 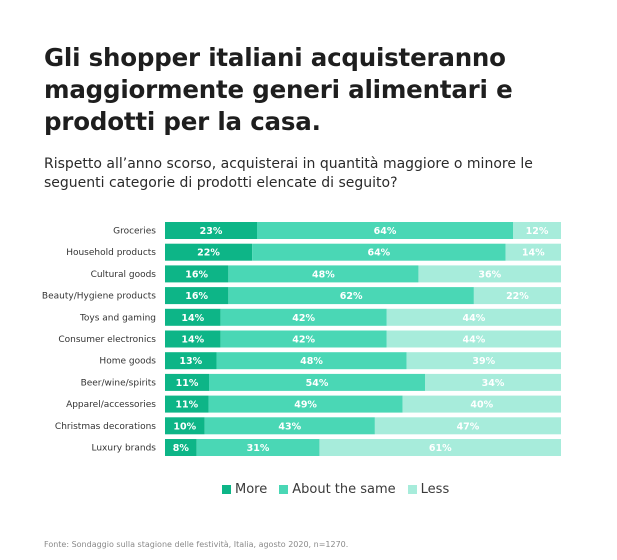 I want to click on bar-about-the-same-luxury-brands, so click(x=258, y=447).